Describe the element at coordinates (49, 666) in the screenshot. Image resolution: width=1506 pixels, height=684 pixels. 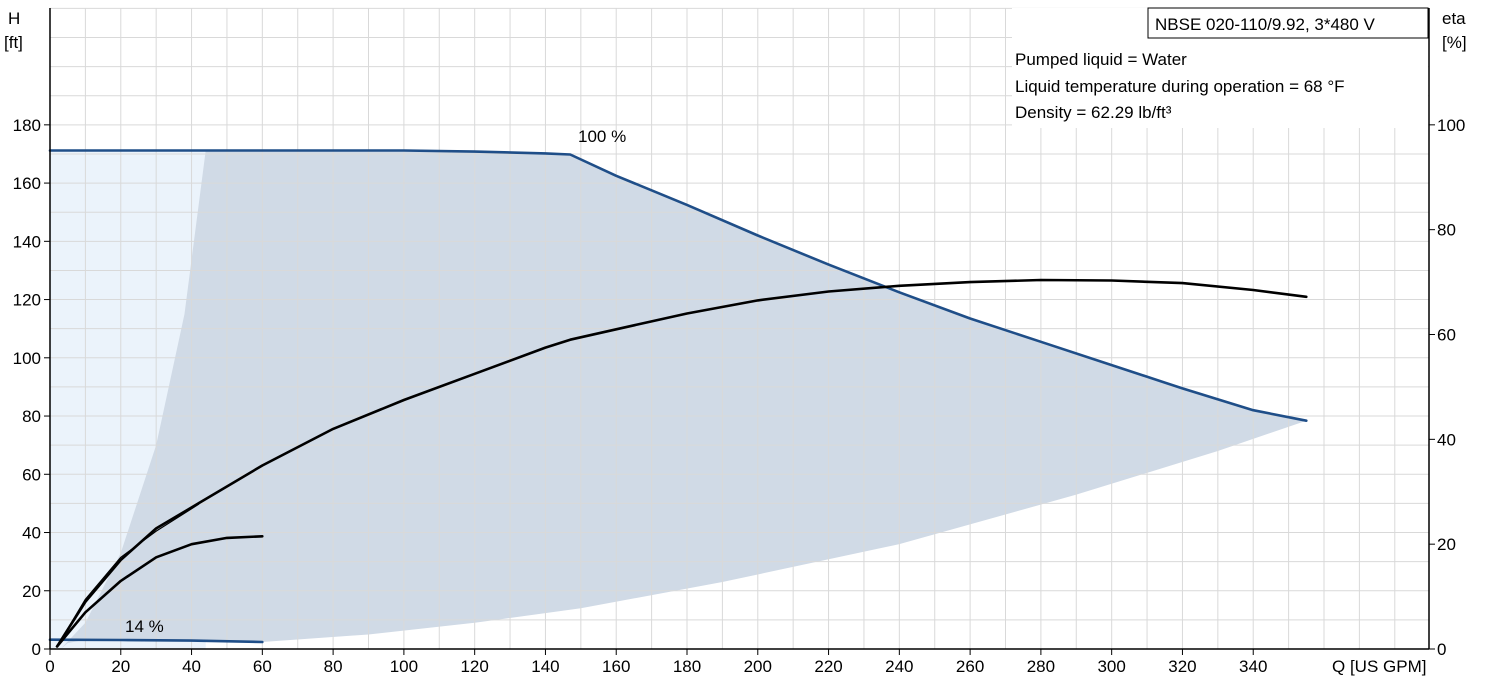
I see `x-tick-label: 0` at that location.